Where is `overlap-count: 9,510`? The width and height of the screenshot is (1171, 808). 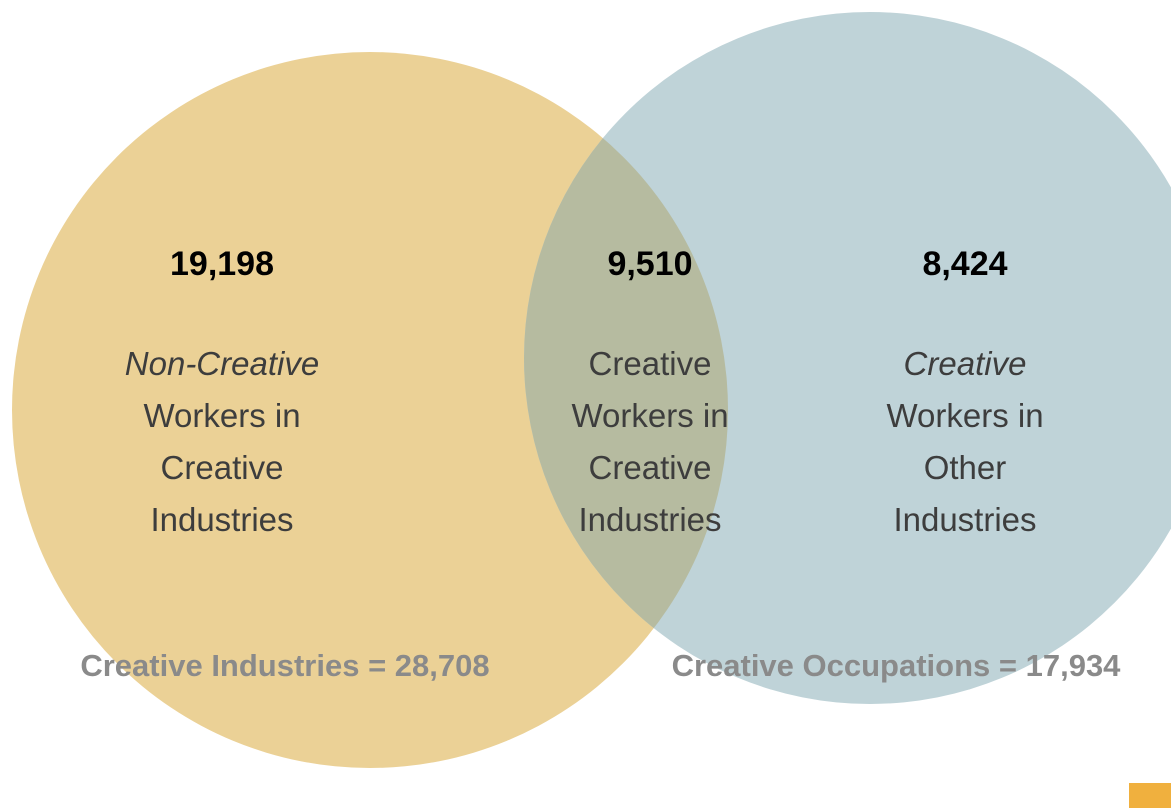
overlap-count: 9,510 is located at coordinates (650, 264).